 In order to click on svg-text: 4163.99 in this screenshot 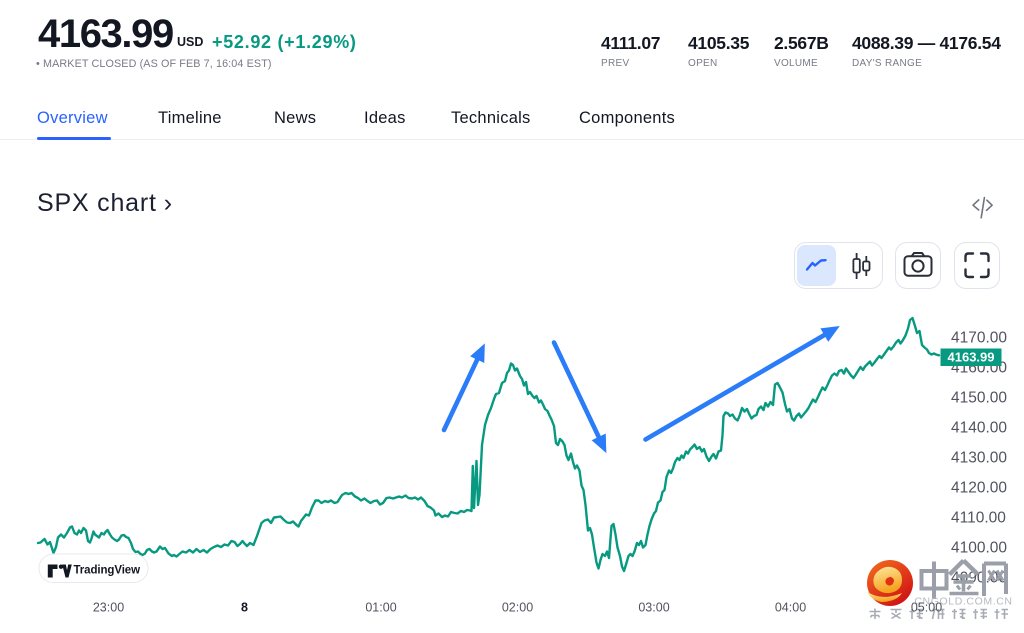, I will do `click(971, 357)`.